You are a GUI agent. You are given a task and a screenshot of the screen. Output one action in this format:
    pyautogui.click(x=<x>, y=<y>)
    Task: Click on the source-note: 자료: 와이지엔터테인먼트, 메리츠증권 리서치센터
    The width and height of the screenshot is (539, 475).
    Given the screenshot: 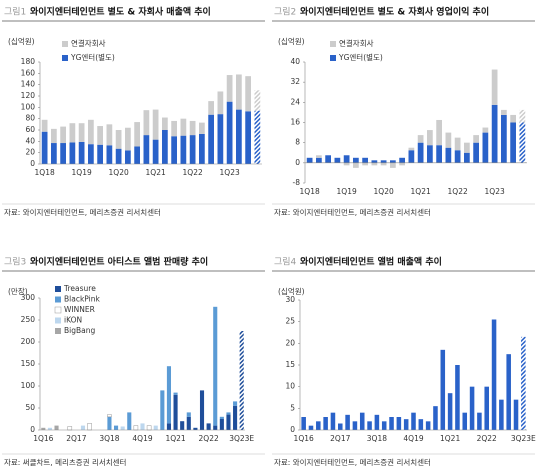 What is the action you would take?
    pyautogui.click(x=82, y=212)
    